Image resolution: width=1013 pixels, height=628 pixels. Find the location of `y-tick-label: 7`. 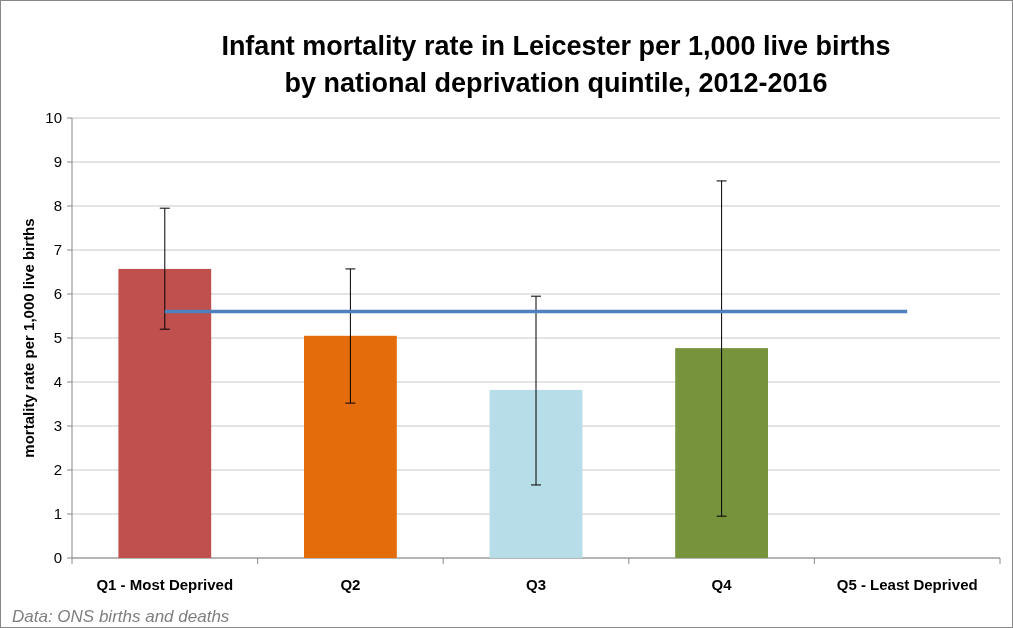

y-tick-label: 7 is located at coordinates (57, 250).